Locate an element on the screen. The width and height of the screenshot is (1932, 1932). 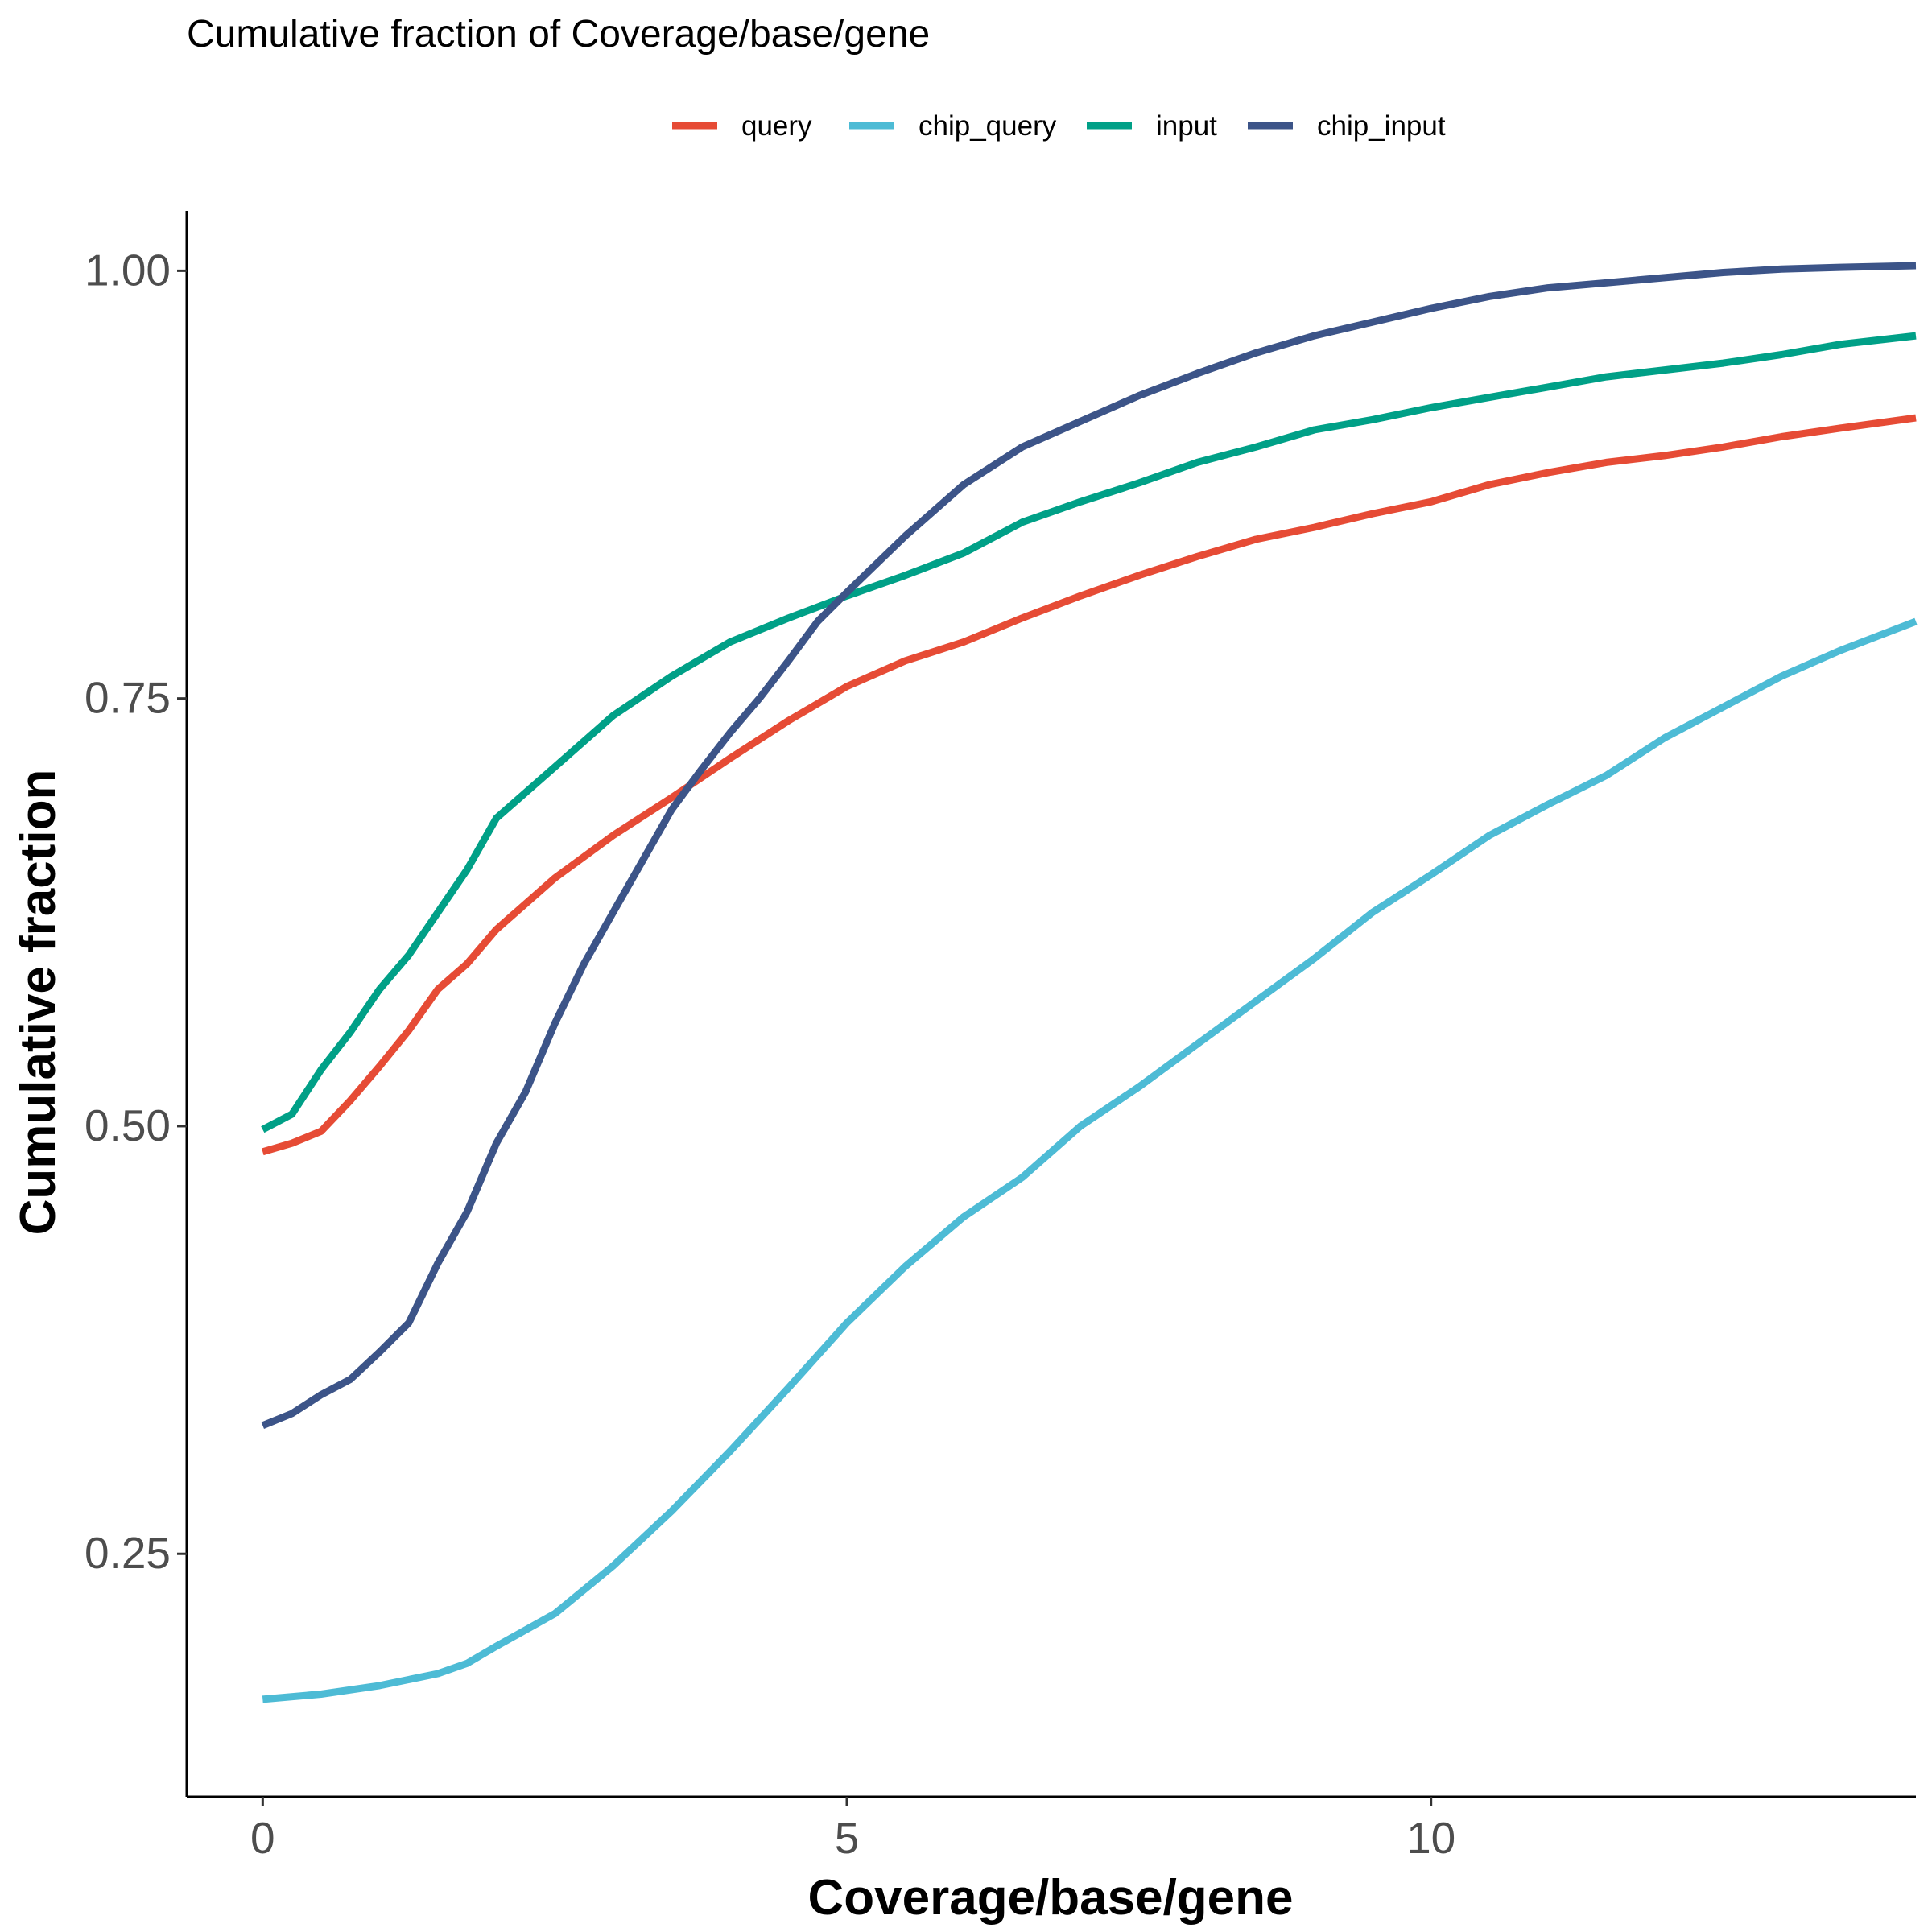
x-tick-label: 5 is located at coordinates (847, 1838).